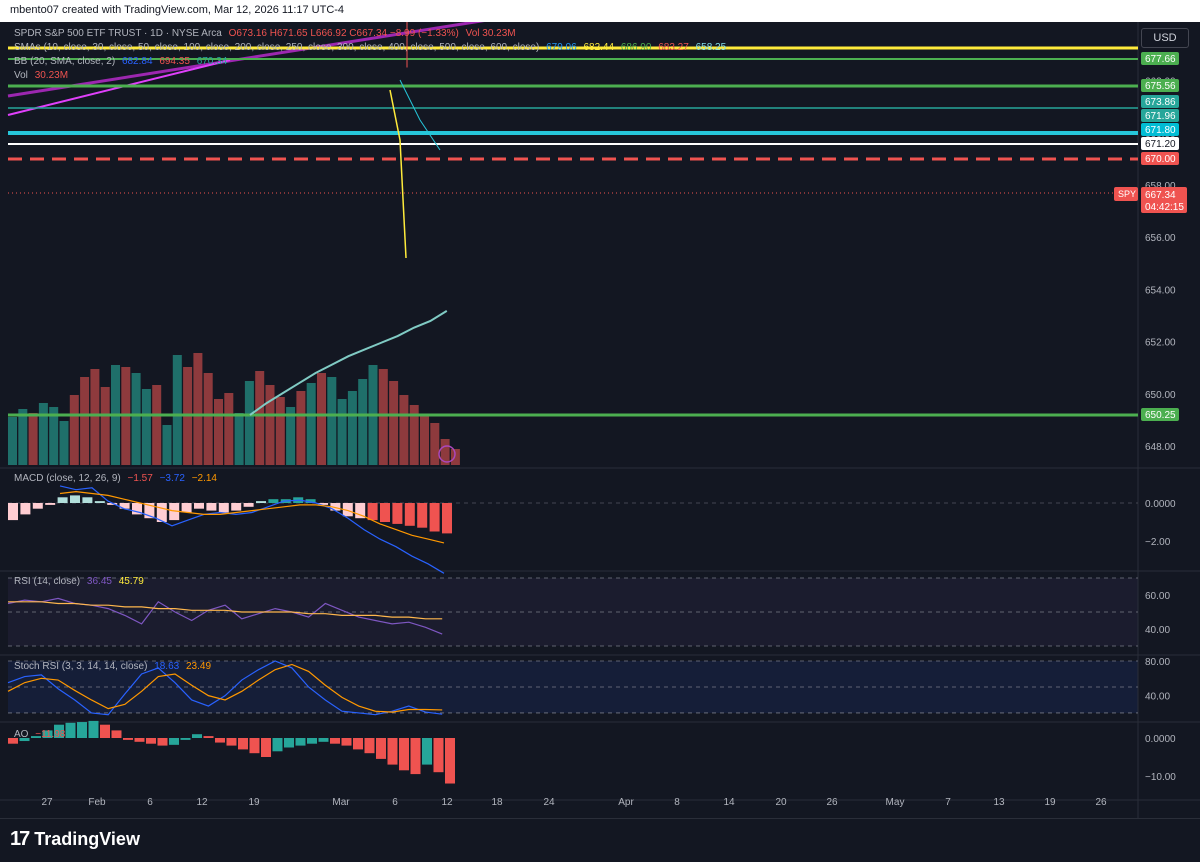 The width and height of the screenshot is (1200, 862). What do you see at coordinates (573, 612) in the screenshot?
I see `rsi-band` at bounding box center [573, 612].